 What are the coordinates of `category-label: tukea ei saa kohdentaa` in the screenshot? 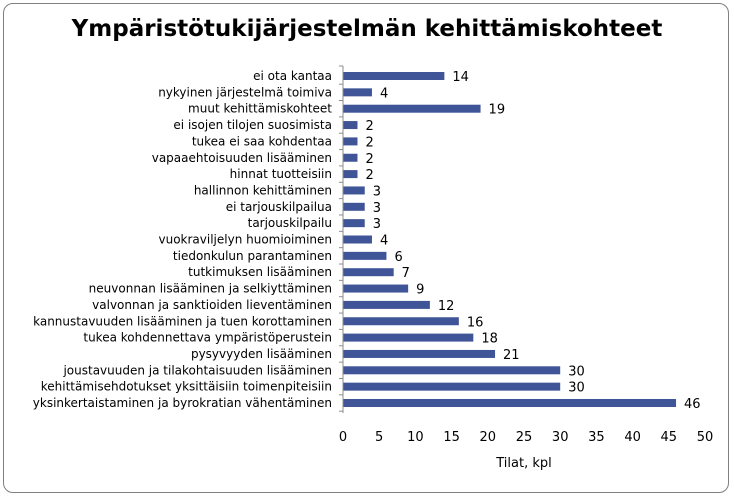 It's located at (262, 141).